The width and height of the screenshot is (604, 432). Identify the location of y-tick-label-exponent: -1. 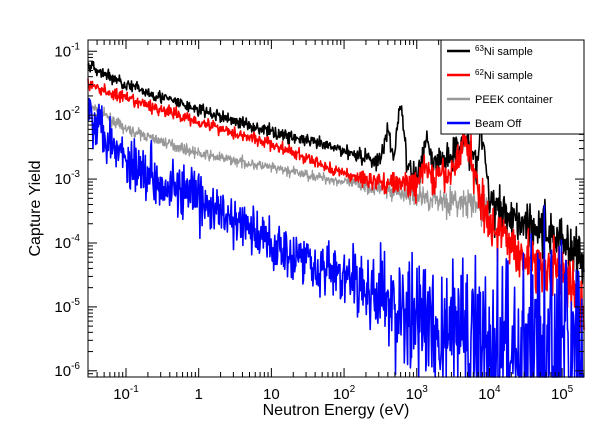
(75, 46).